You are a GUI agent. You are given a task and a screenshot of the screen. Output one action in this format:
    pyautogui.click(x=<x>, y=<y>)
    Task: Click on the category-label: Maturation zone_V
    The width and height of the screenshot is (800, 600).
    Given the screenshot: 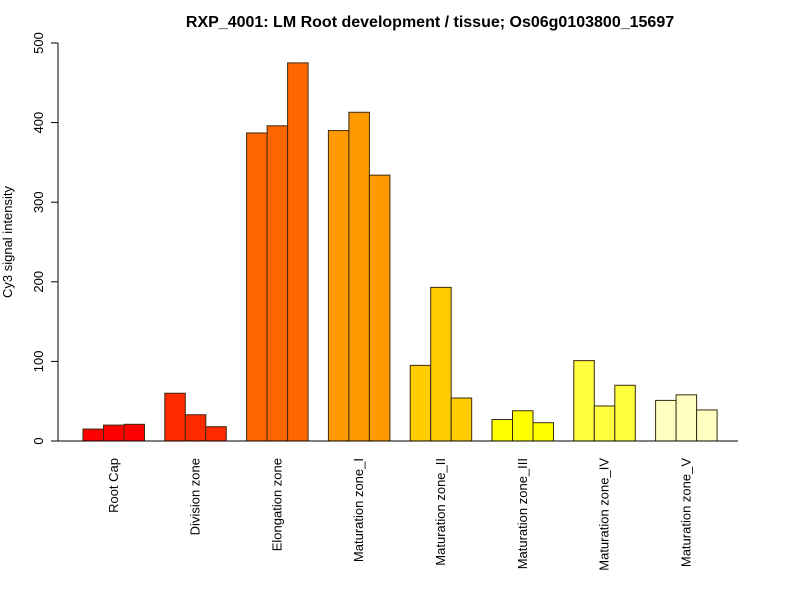 What is the action you would take?
    pyautogui.click(x=685, y=512)
    